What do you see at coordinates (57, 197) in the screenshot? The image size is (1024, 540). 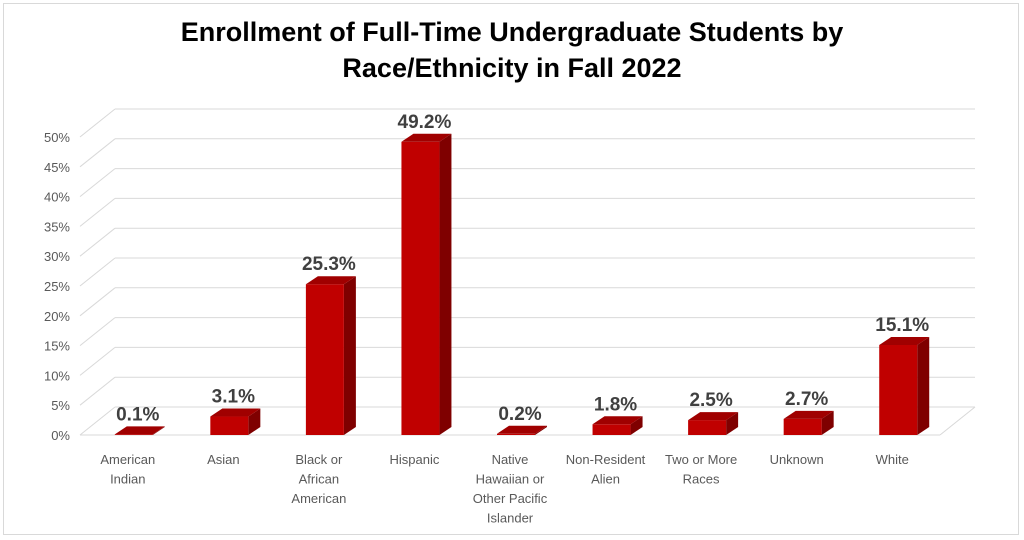 I see `y-tick-label: 40%` at bounding box center [57, 197].